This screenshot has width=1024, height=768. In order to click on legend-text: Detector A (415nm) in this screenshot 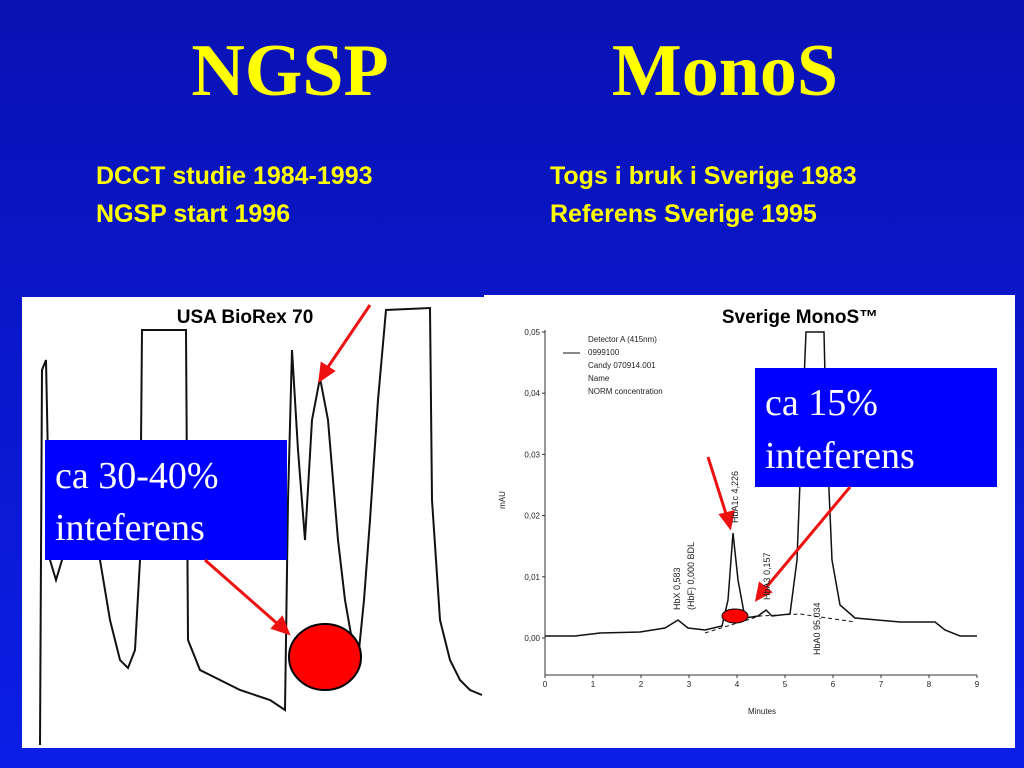, I will do `click(622, 339)`.